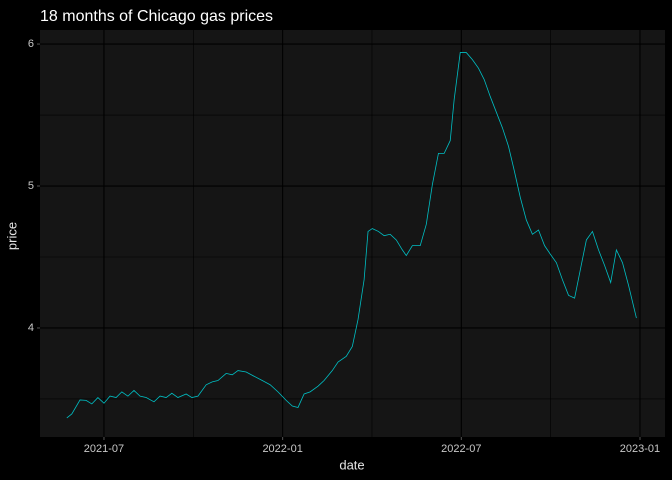 This screenshot has height=480, width=672. What do you see at coordinates (461, 449) in the screenshot?
I see `x-tick-label: 2022-07` at bounding box center [461, 449].